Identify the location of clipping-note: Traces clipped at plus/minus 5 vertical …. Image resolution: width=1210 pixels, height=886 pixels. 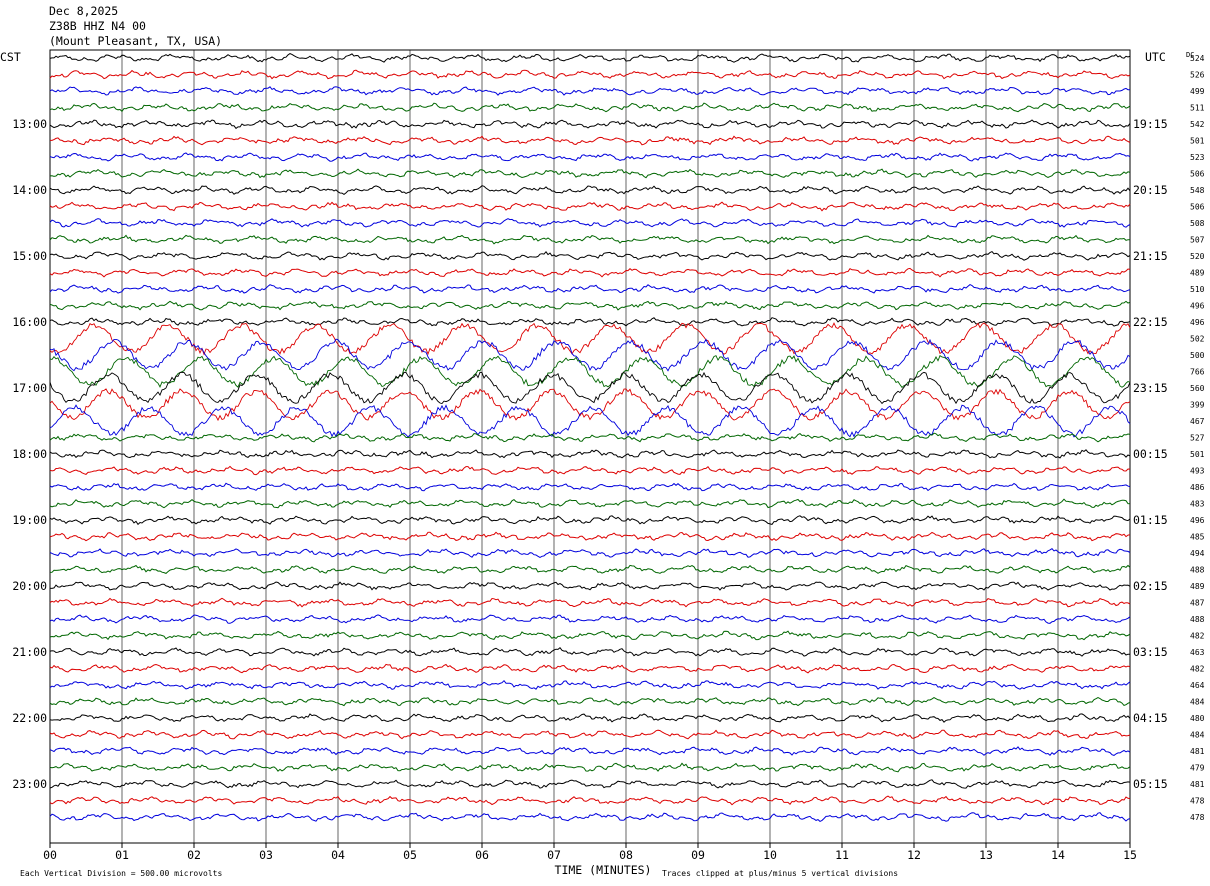
(780, 873).